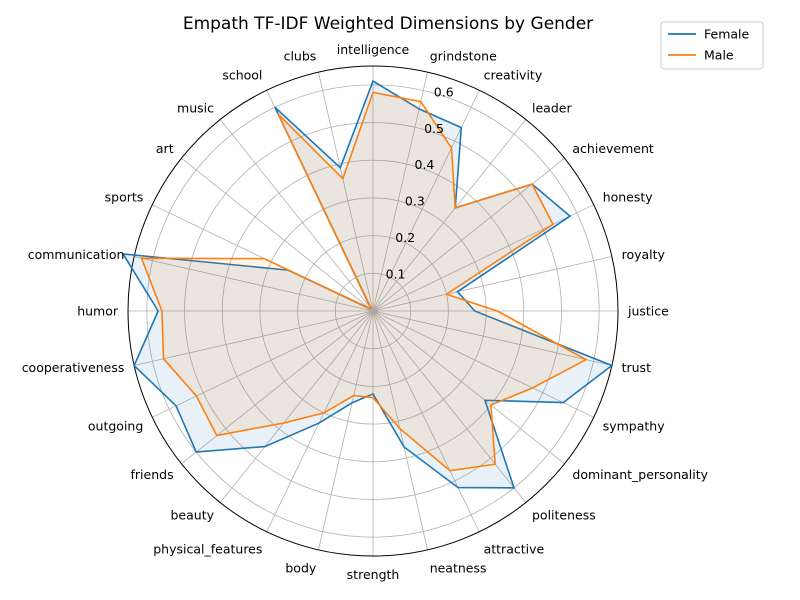 The width and height of the screenshot is (800, 600). I want to click on category-label-body: body, so click(301, 568).